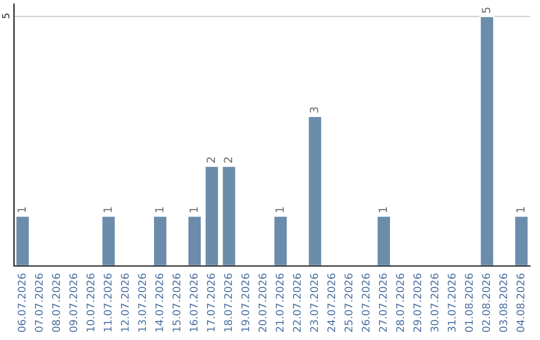 This screenshot has width=540, height=340. Describe the element at coordinates (468, 303) in the screenshot. I see `x-tick-label: 01.08.2026` at that location.